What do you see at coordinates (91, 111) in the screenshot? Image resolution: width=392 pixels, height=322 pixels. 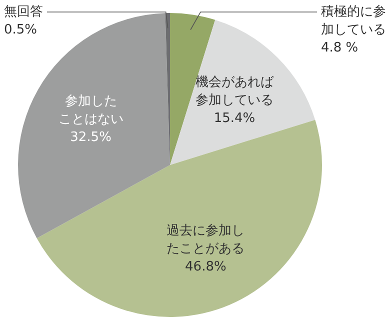 I see `slice-label: 参加したことはない` at bounding box center [91, 111].